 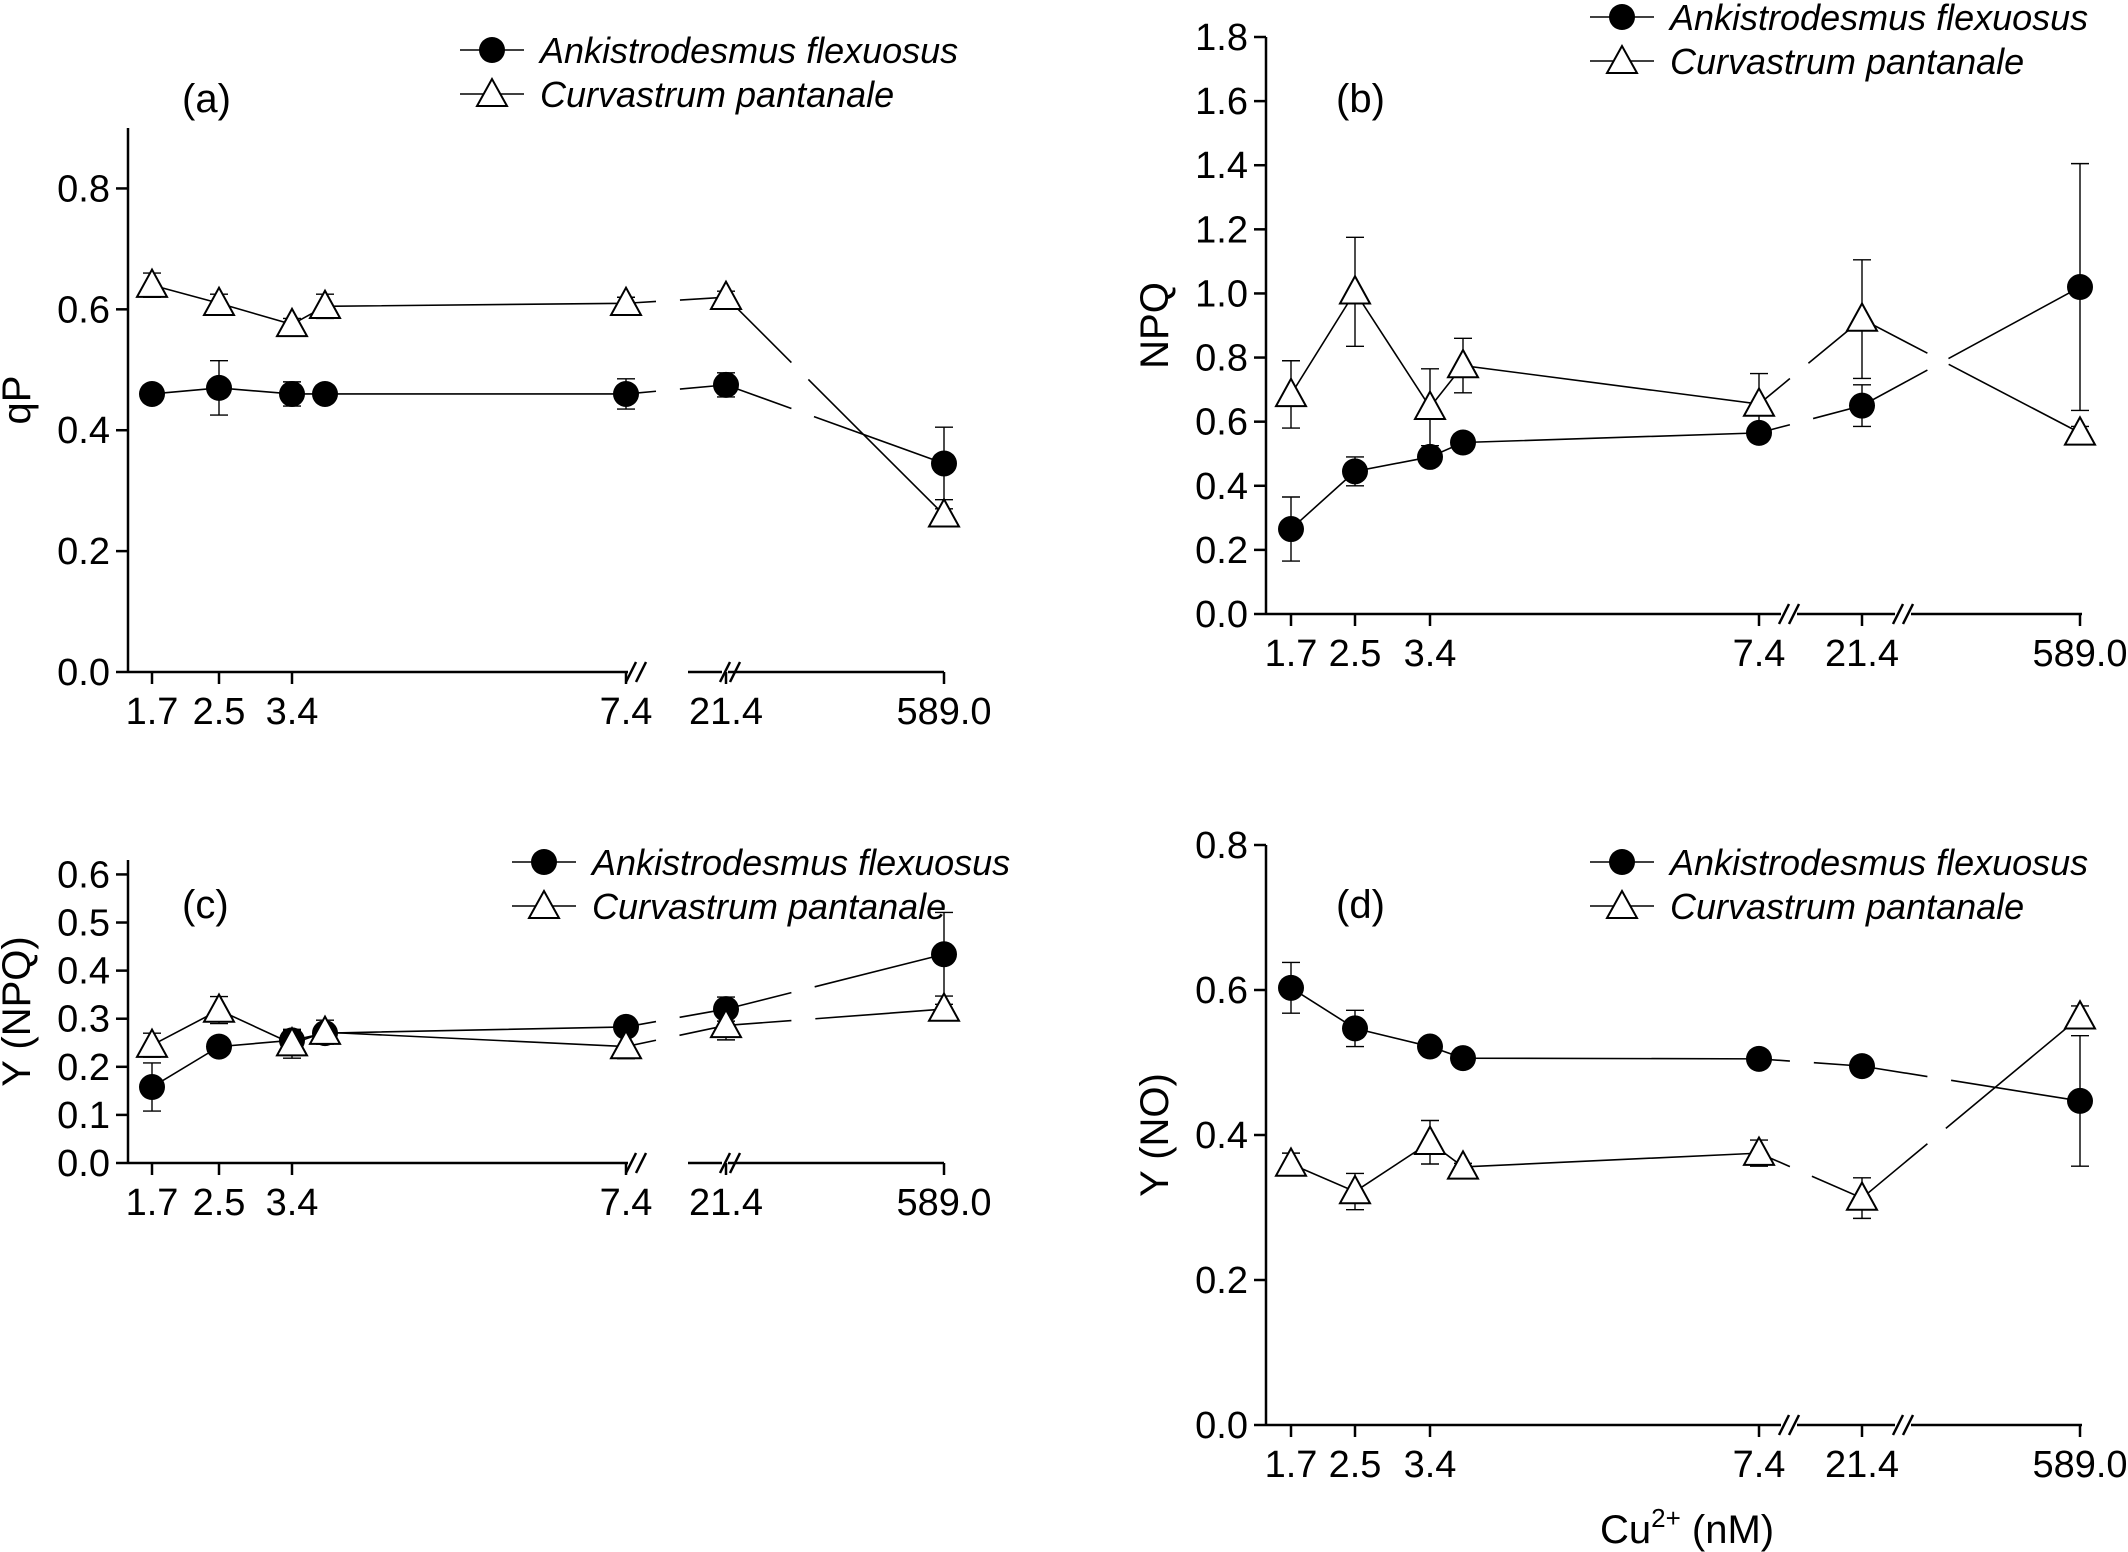 I want to click on x-axis-title-main: Cu, so click(x=1625, y=1530).